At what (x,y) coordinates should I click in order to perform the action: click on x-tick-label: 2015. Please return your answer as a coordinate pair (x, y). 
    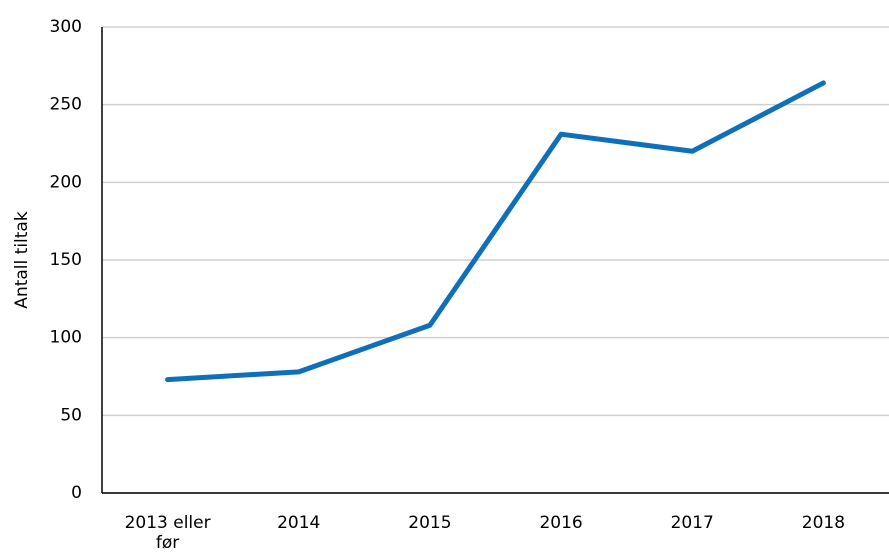
    Looking at the image, I should click on (430, 523).